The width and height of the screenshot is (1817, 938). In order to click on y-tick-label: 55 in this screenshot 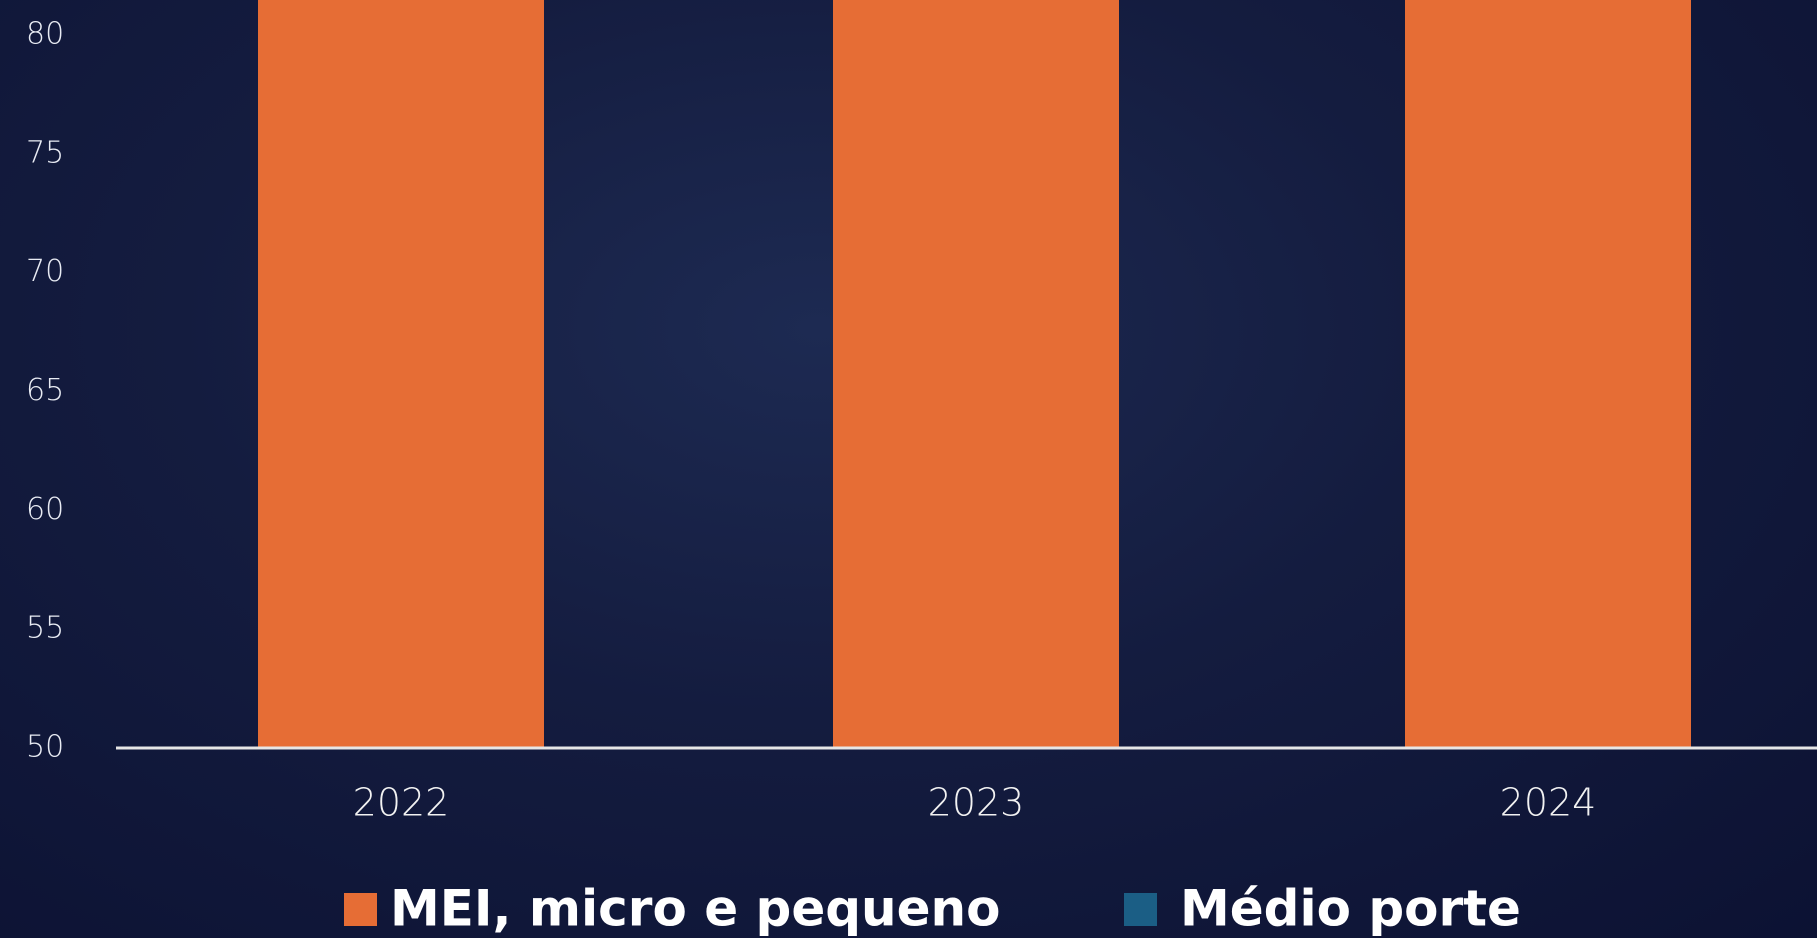, I will do `click(45, 628)`.